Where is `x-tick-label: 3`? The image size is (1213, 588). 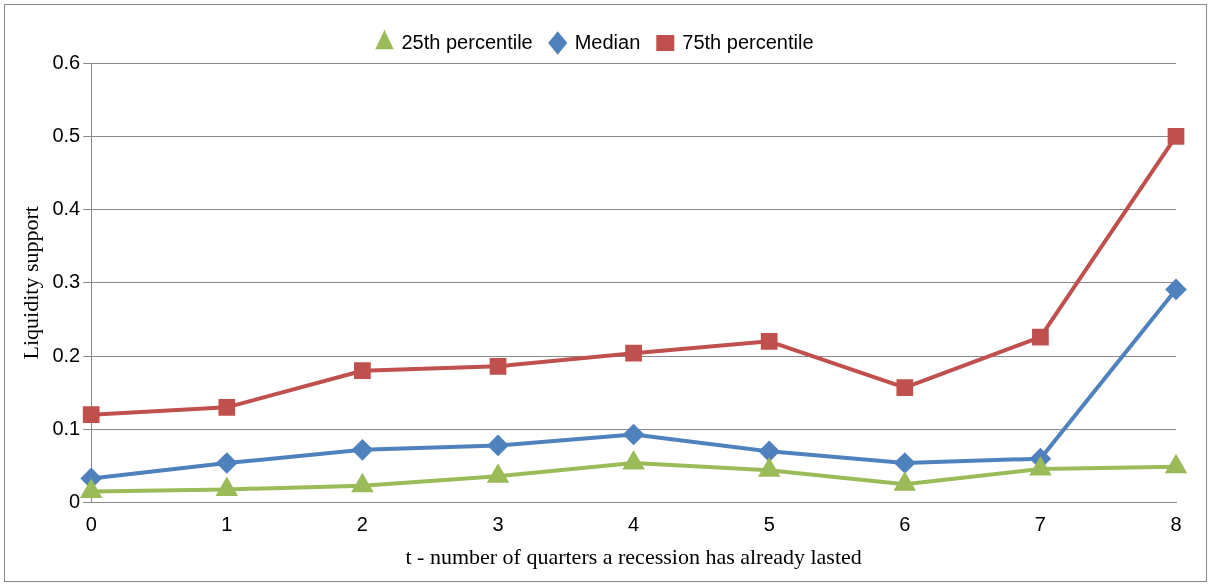
x-tick-label: 3 is located at coordinates (498, 524).